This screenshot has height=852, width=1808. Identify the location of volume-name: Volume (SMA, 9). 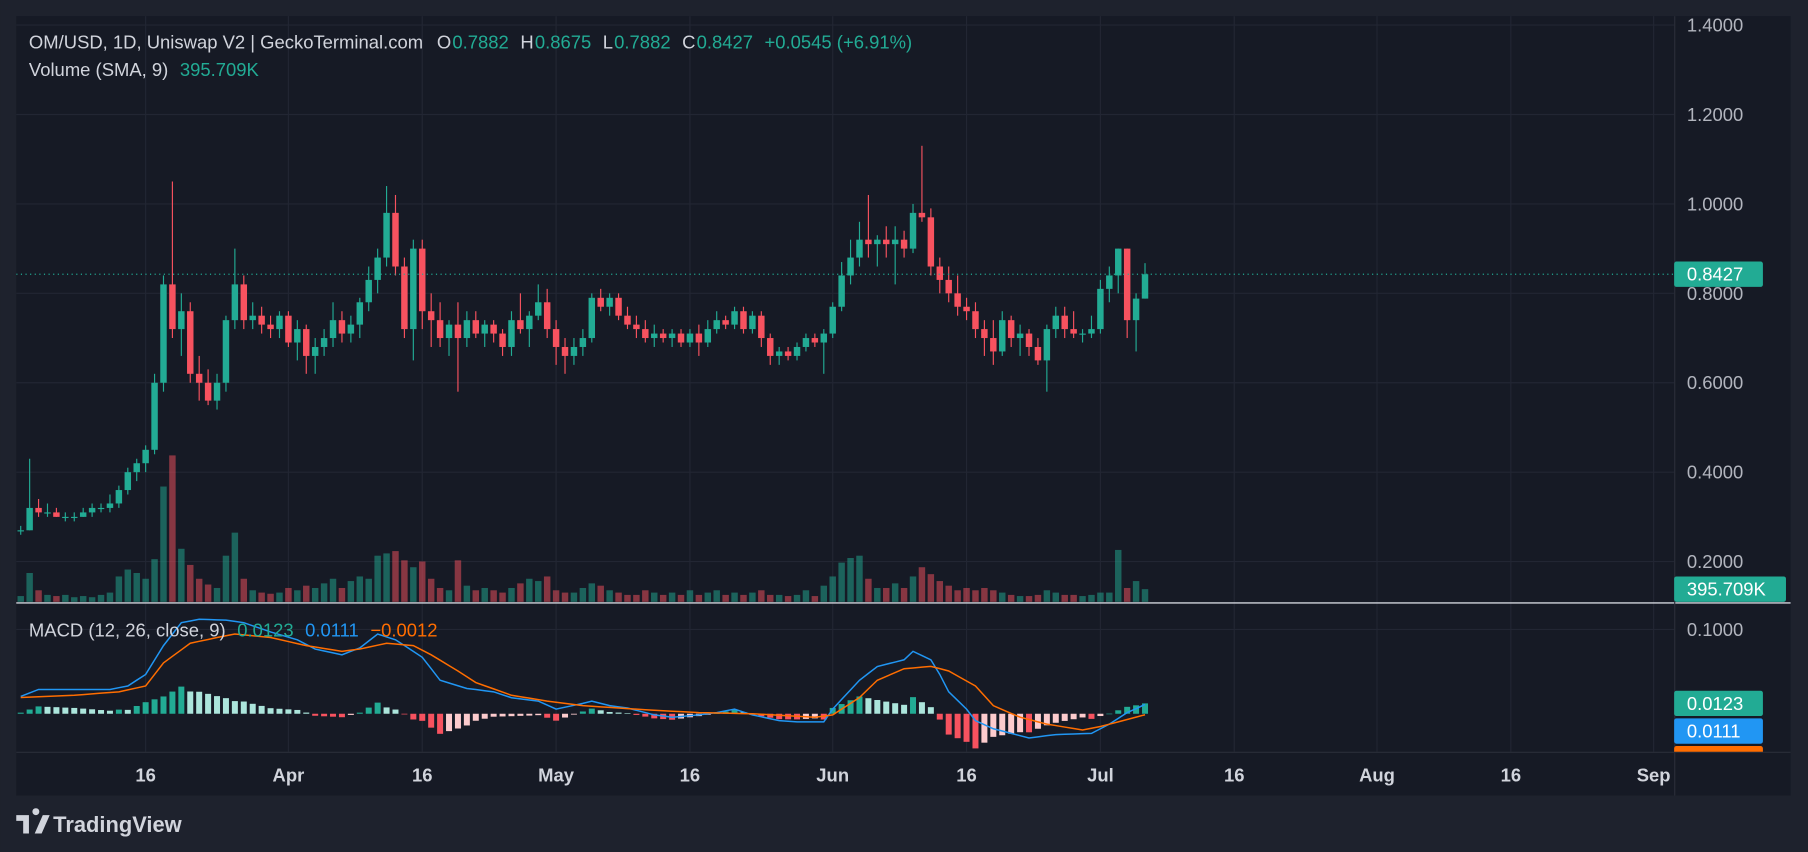
(98, 69).